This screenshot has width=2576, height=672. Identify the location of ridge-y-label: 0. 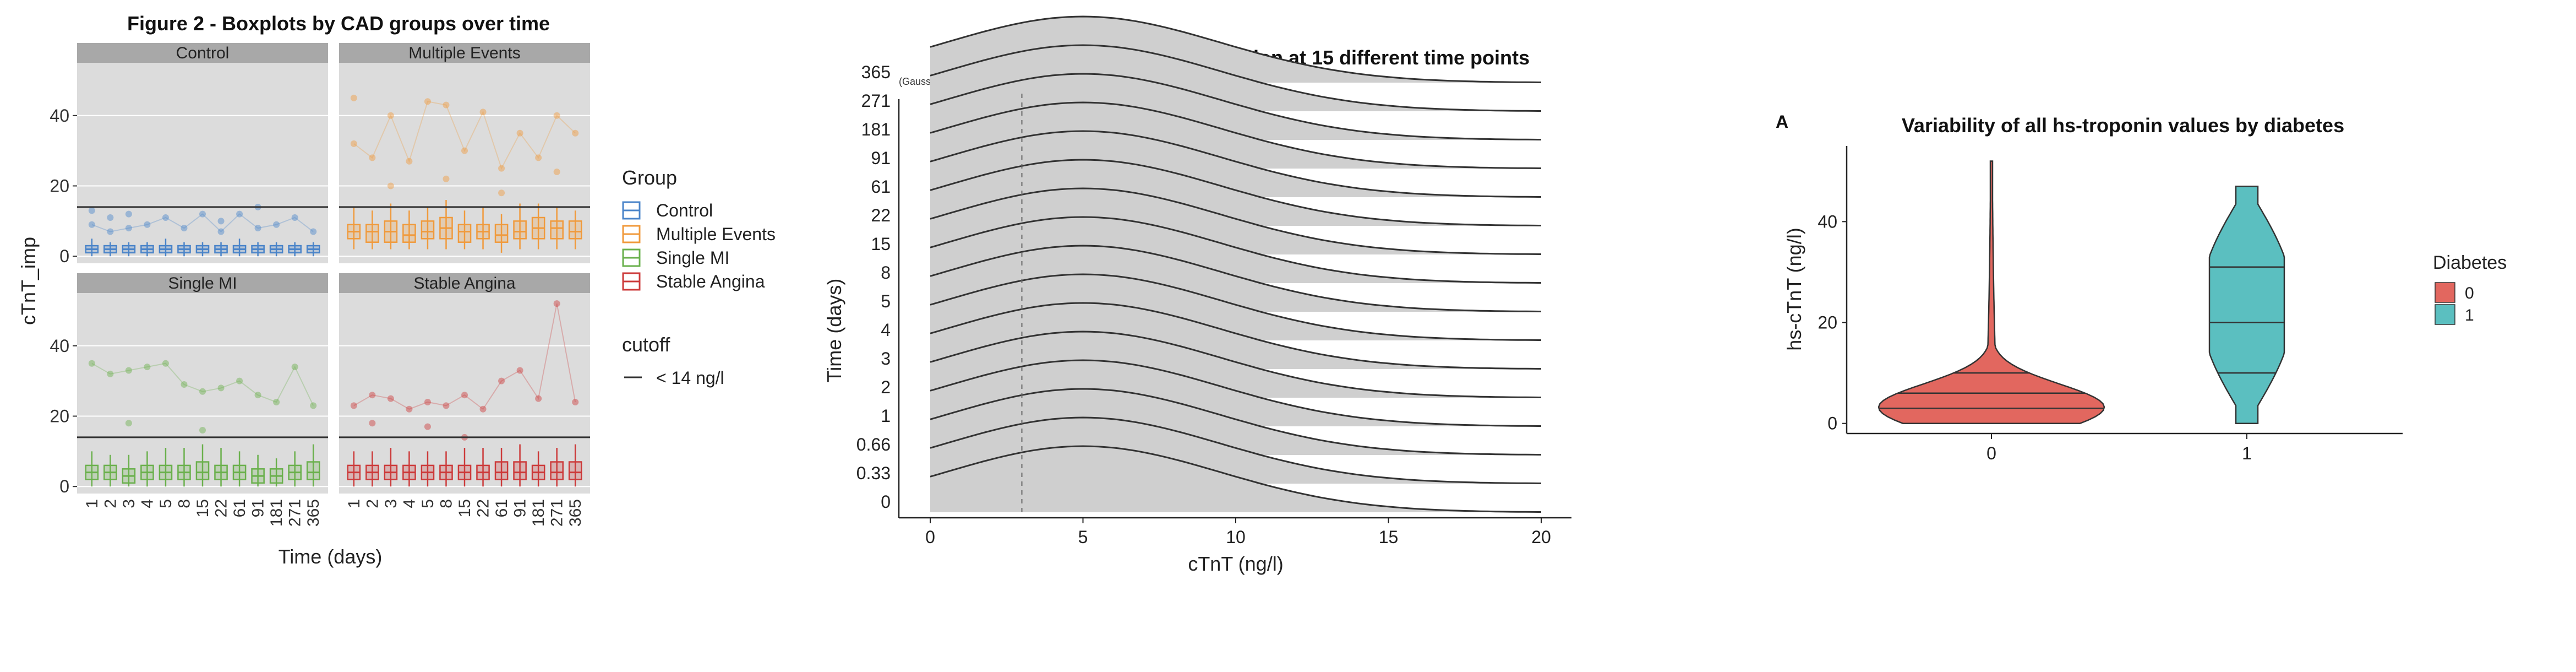
(886, 502).